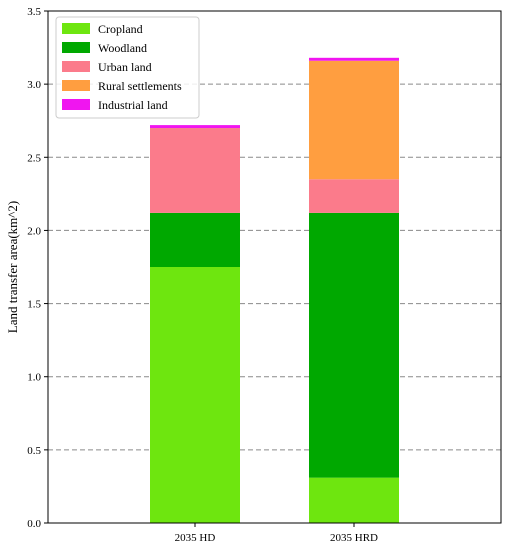 Image resolution: width=509 pixels, height=550 pixels. I want to click on y-tick-label: 3.5, so click(34, 12).